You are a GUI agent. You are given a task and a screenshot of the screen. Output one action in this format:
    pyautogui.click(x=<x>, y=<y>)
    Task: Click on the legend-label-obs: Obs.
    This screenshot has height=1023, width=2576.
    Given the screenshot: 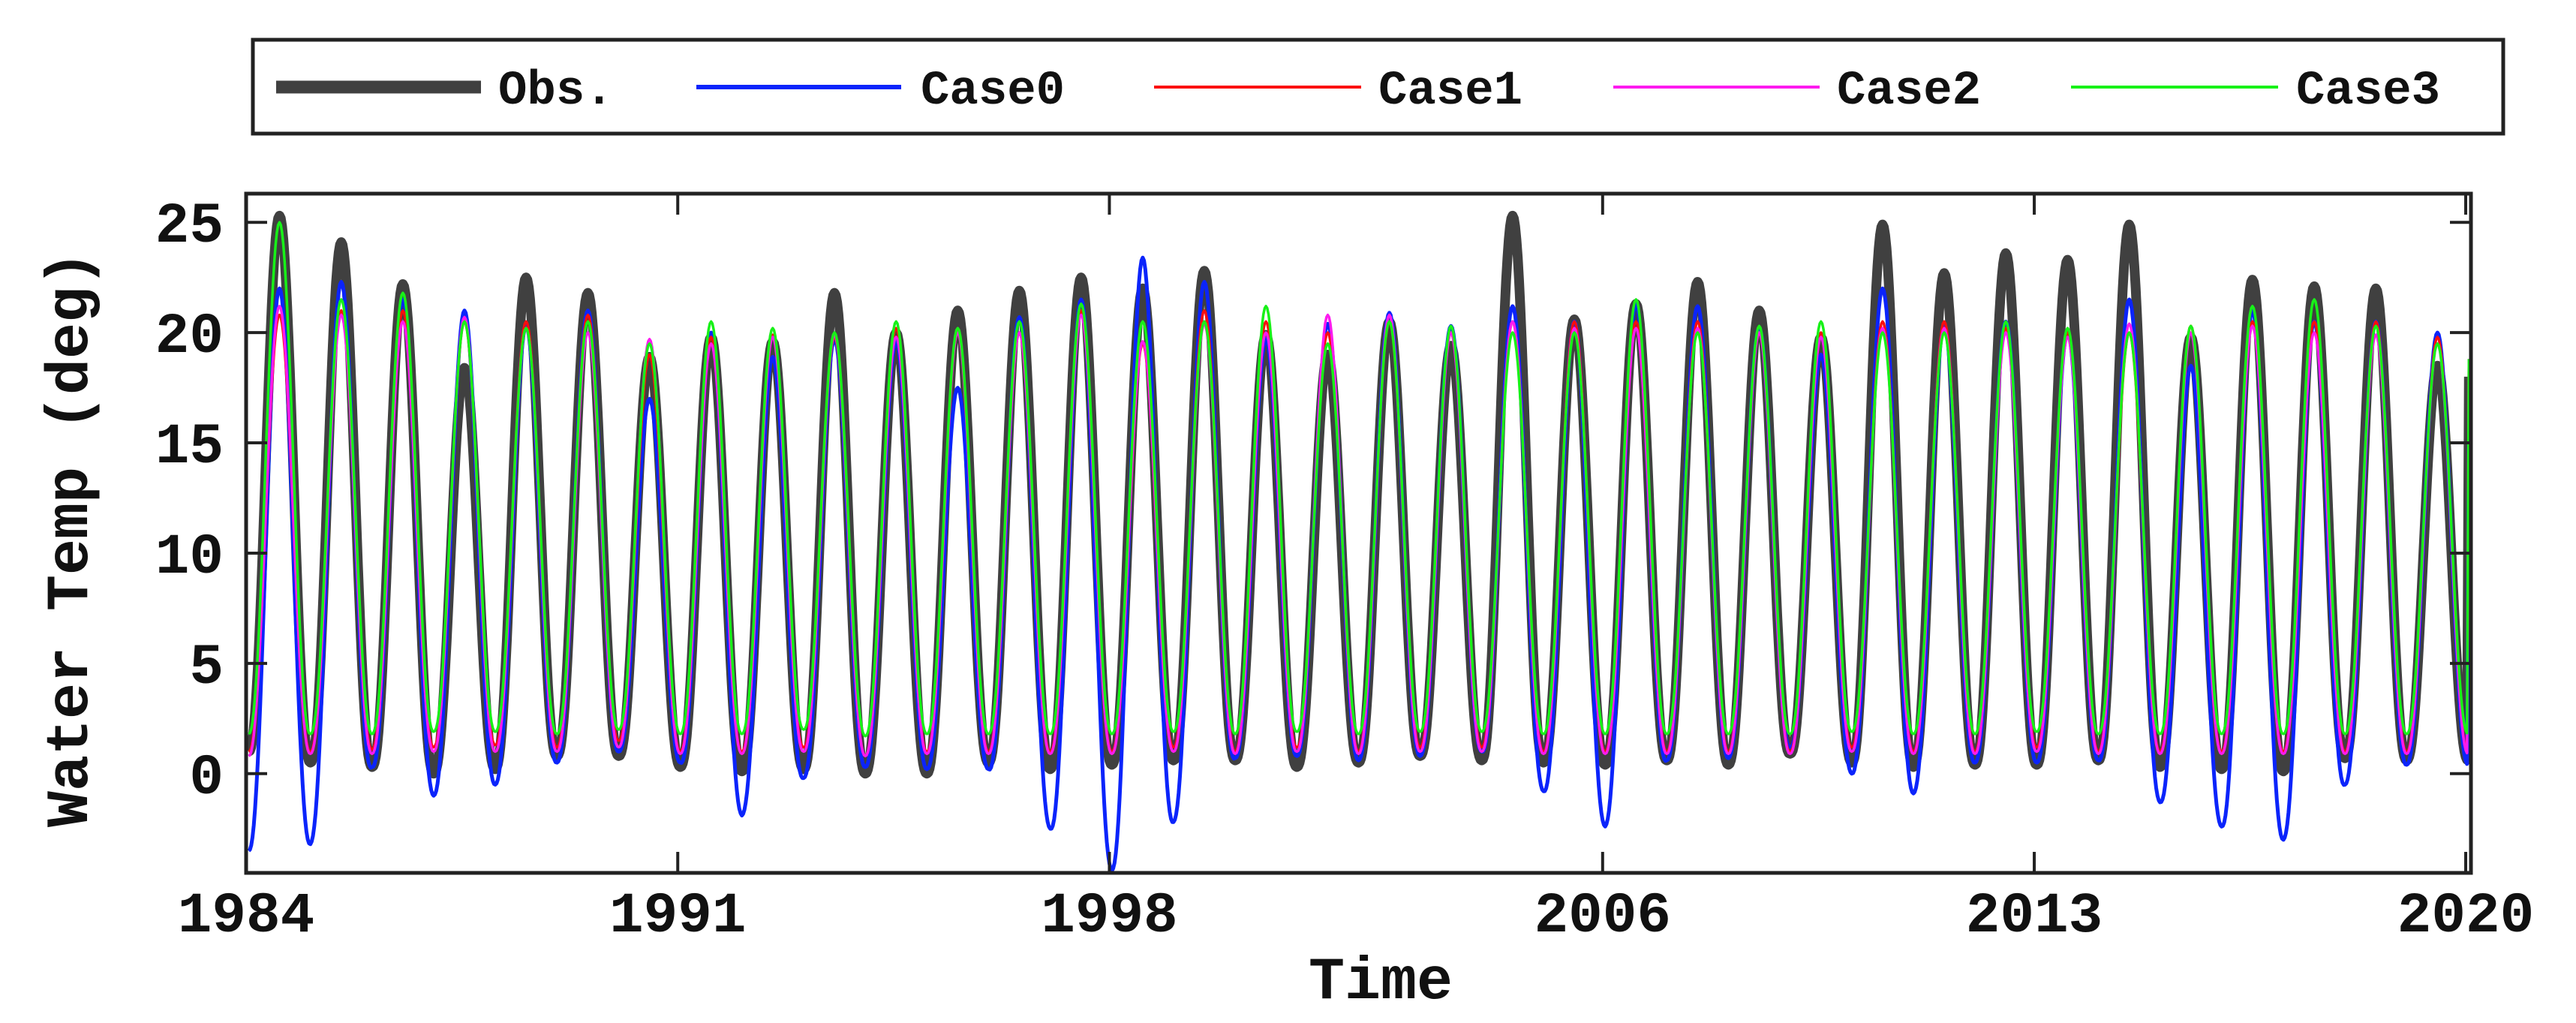 What is the action you would take?
    pyautogui.click(x=556, y=92)
    